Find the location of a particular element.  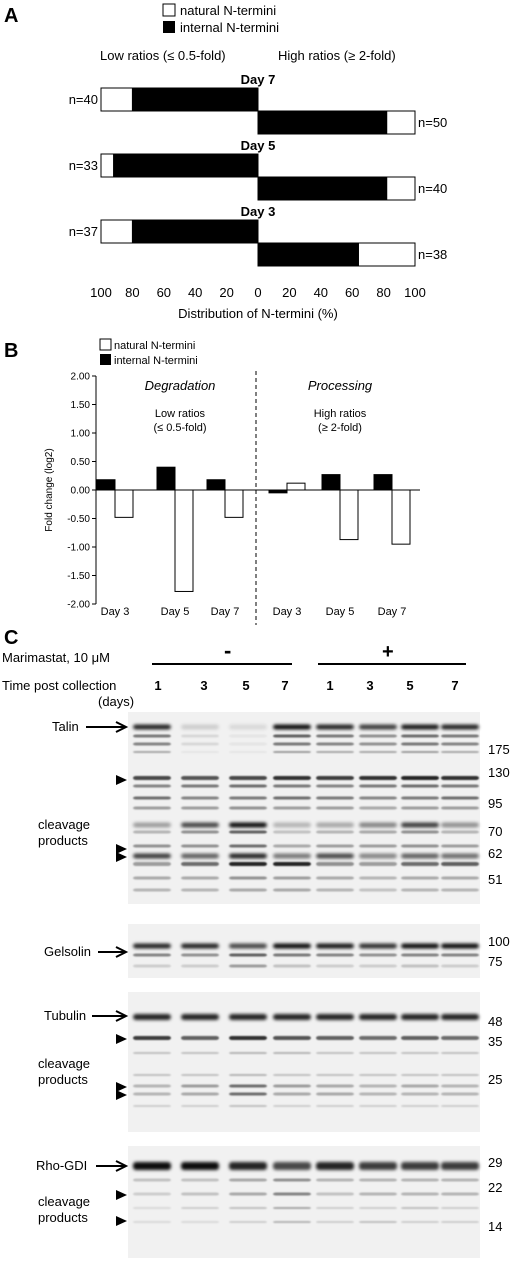

mw-marker-label: 48 is located at coordinates (495, 1021).